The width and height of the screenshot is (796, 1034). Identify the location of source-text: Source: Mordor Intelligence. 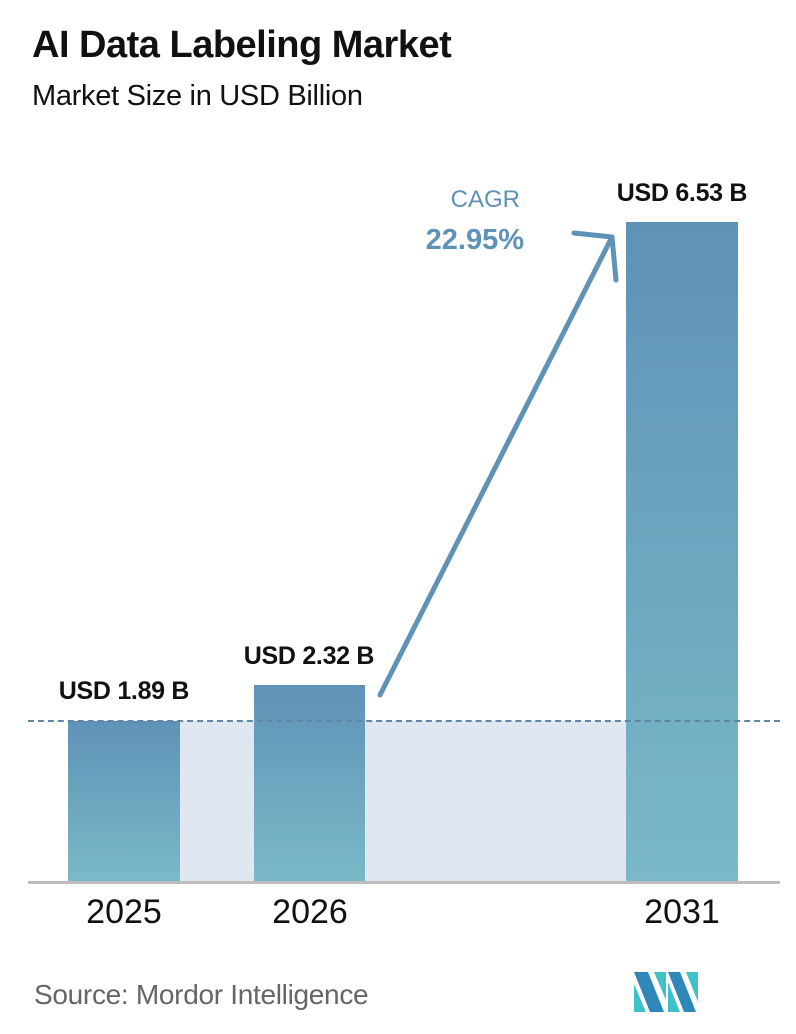
(201, 994).